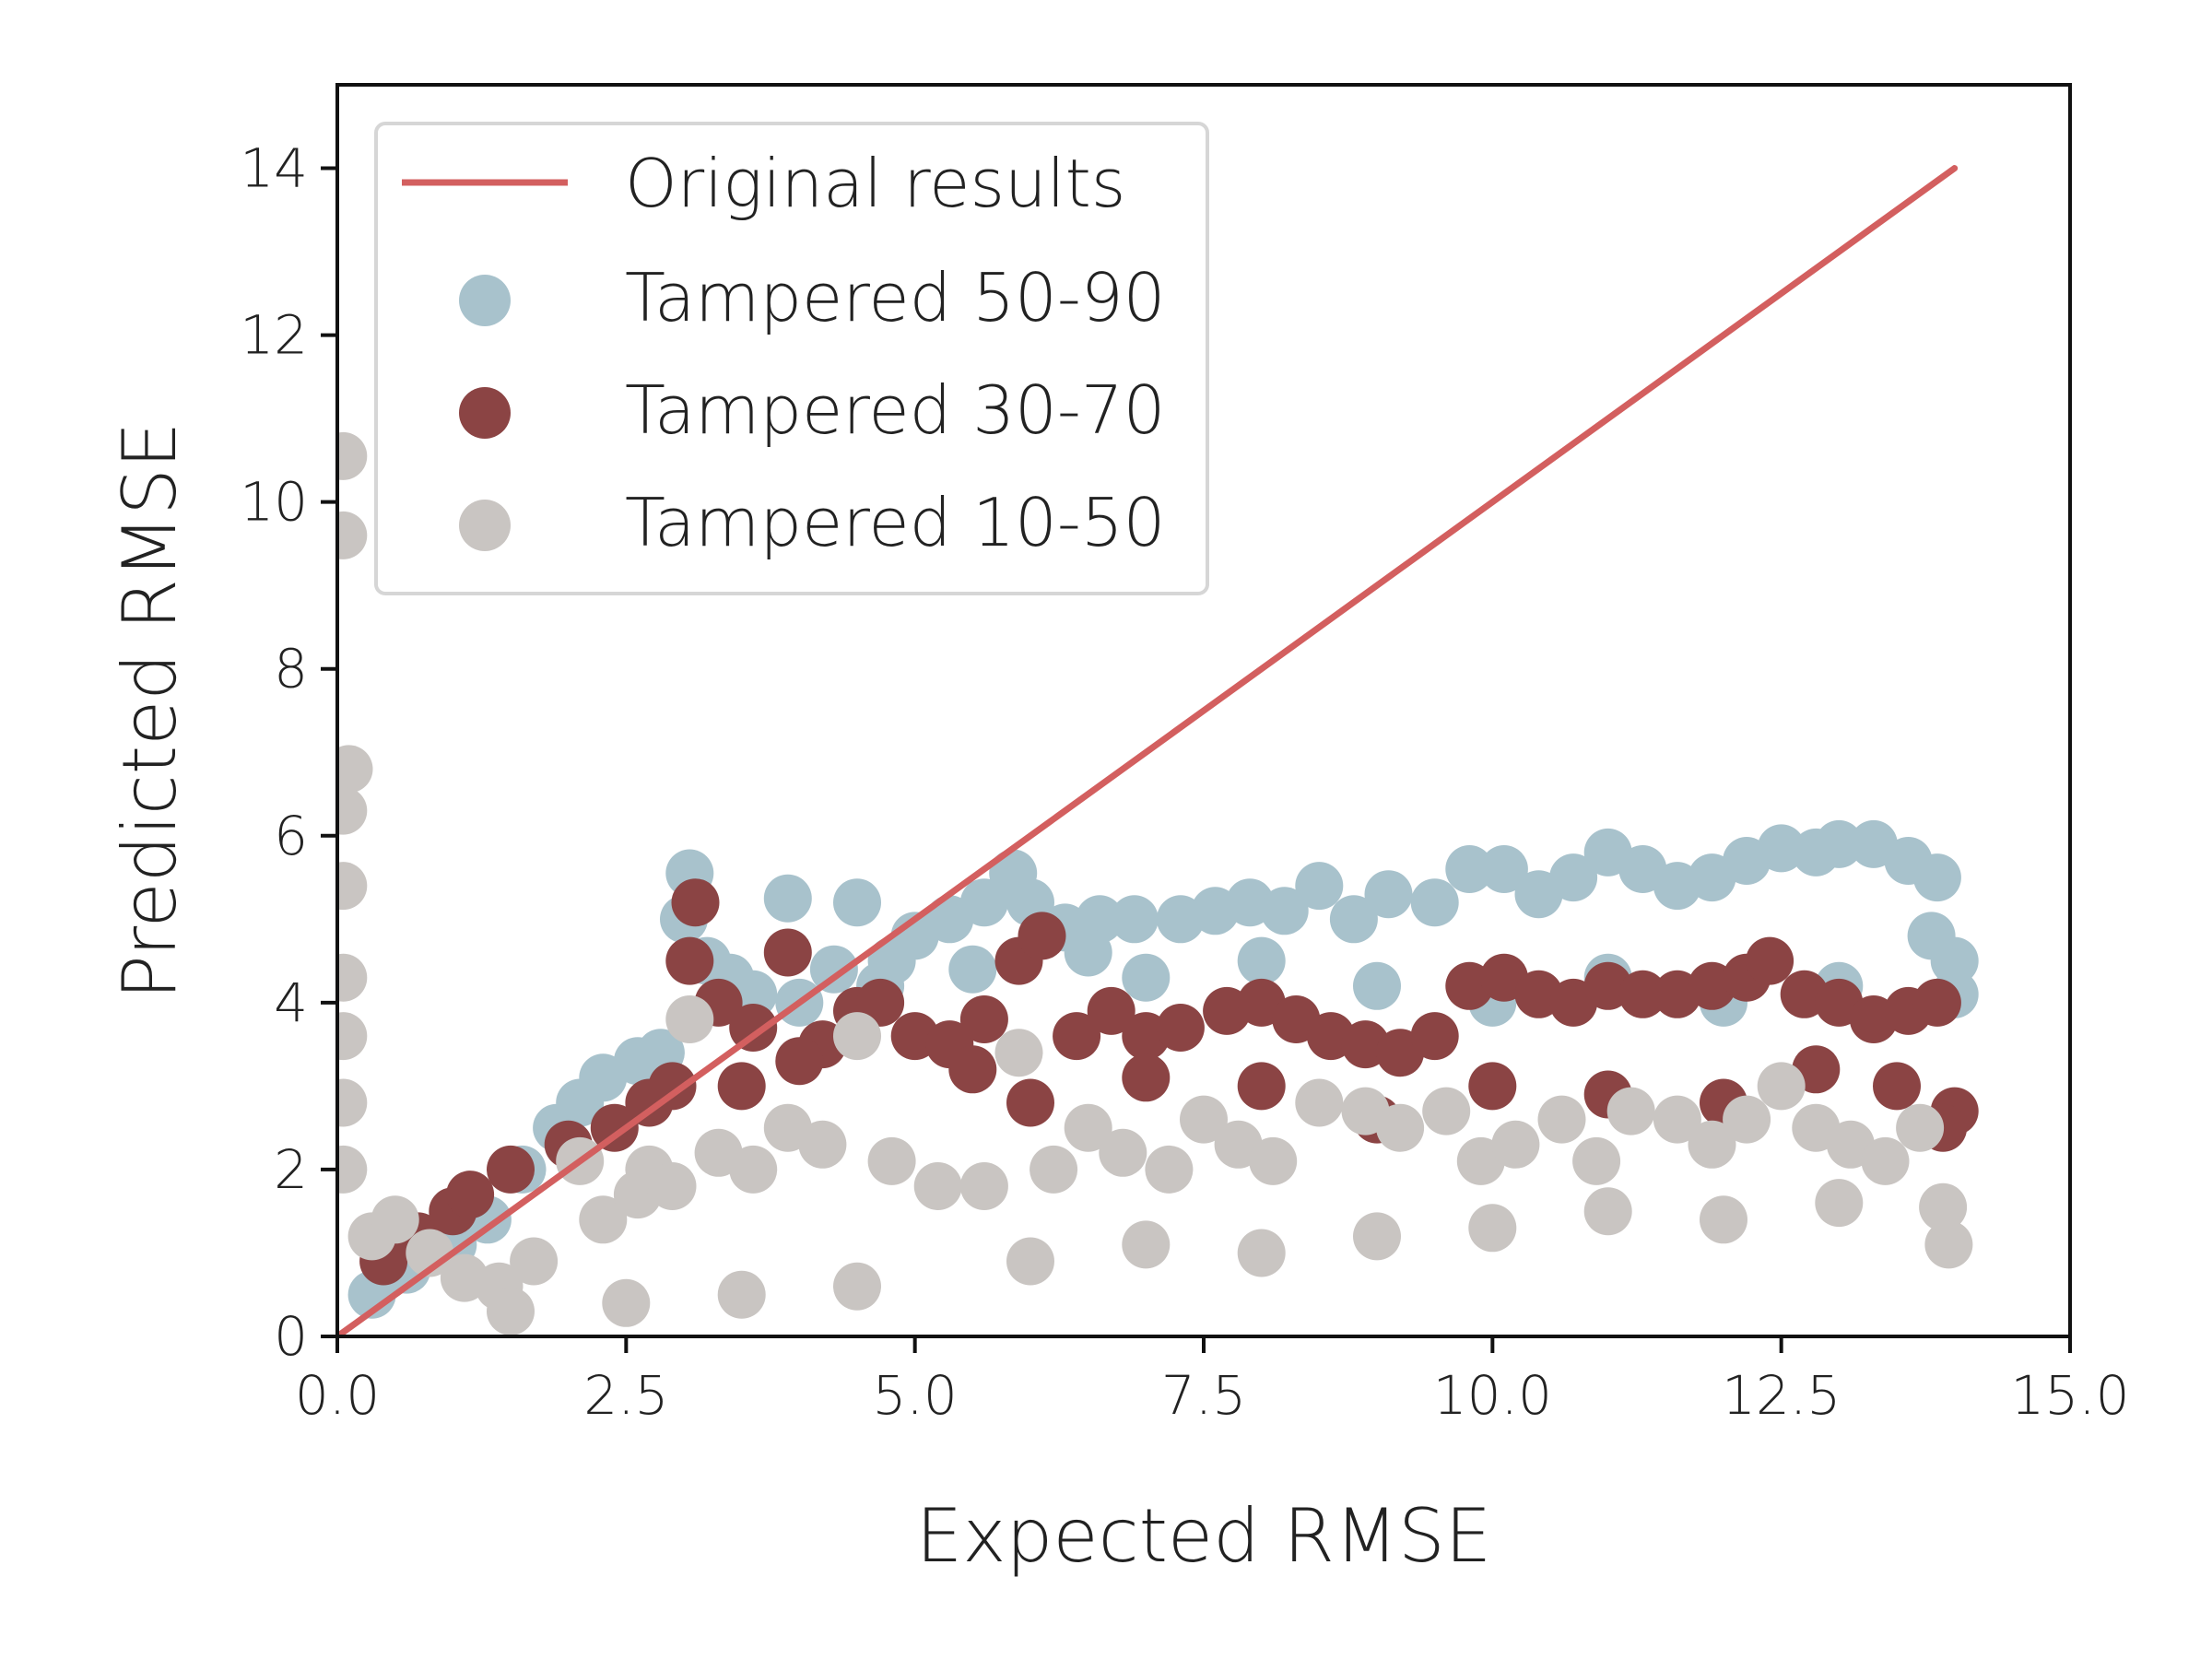 This screenshot has width=2212, height=1659. What do you see at coordinates (875, 183) in the screenshot?
I see `legend-label-original: Original results` at bounding box center [875, 183].